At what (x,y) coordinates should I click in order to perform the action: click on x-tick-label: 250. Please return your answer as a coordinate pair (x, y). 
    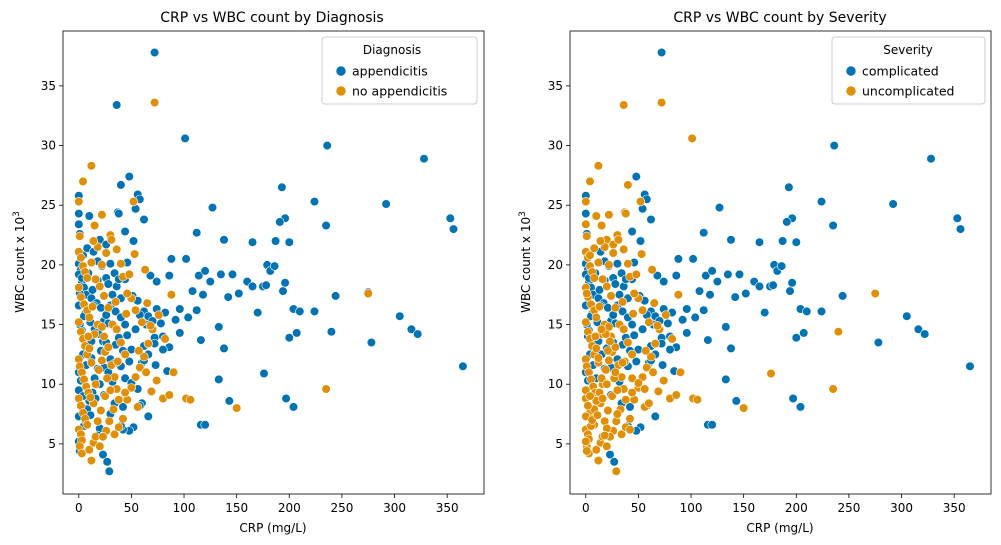
    Looking at the image, I should click on (341, 508).